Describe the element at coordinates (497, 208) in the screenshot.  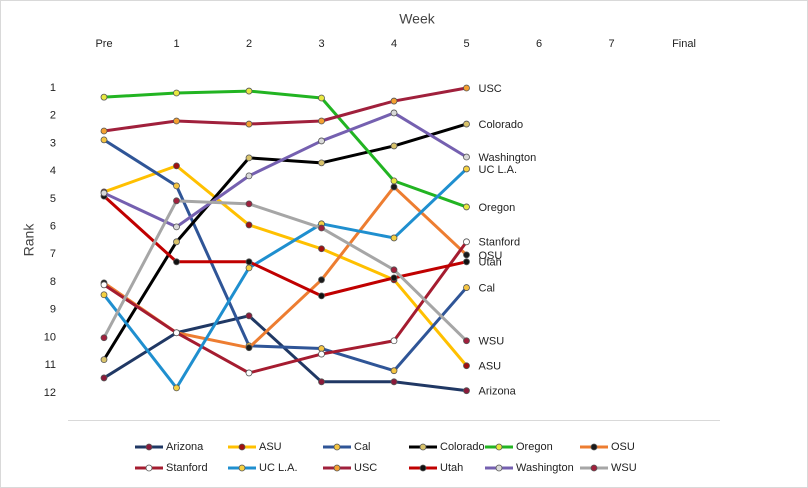
I see `end-label: Oregon` at that location.